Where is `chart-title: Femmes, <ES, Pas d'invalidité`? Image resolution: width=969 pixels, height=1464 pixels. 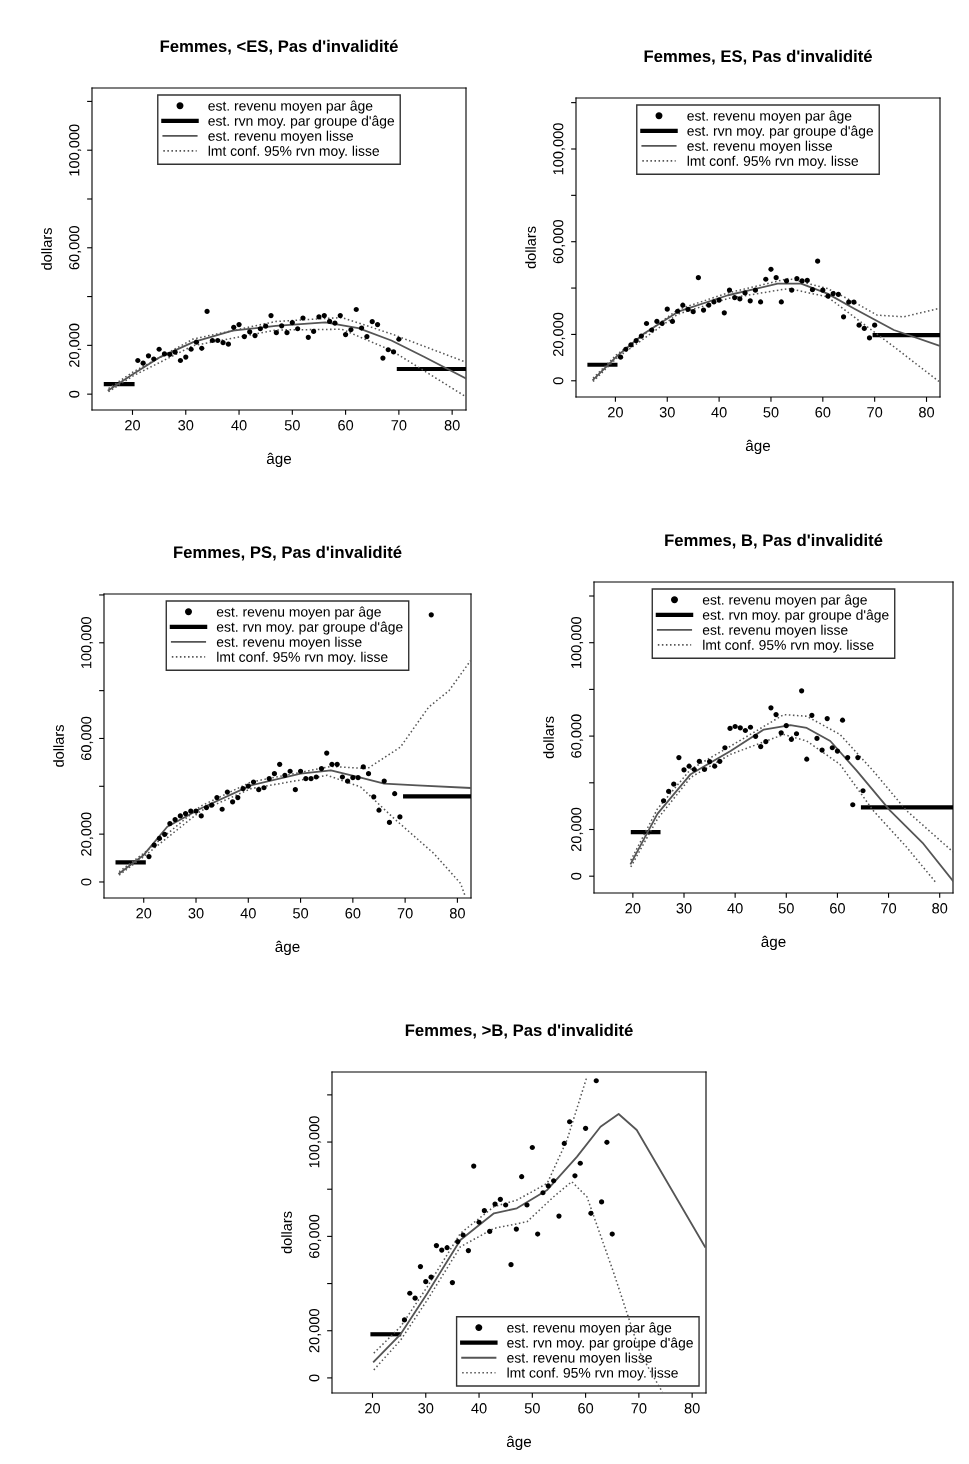
chart-title: Femmes, <ES, Pas d'invalidité is located at coordinates (279, 47).